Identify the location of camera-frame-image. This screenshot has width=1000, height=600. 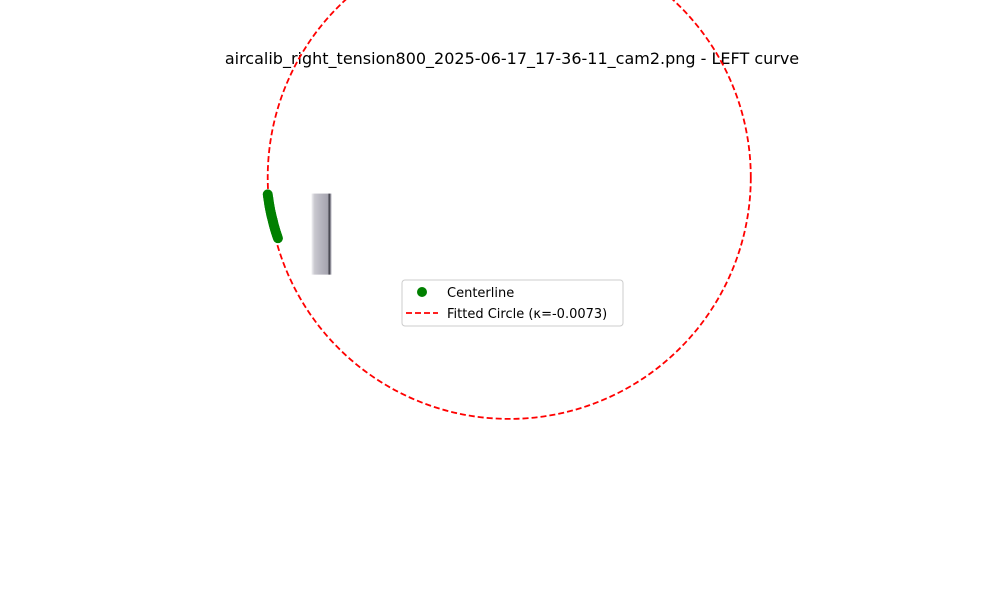
(321, 234).